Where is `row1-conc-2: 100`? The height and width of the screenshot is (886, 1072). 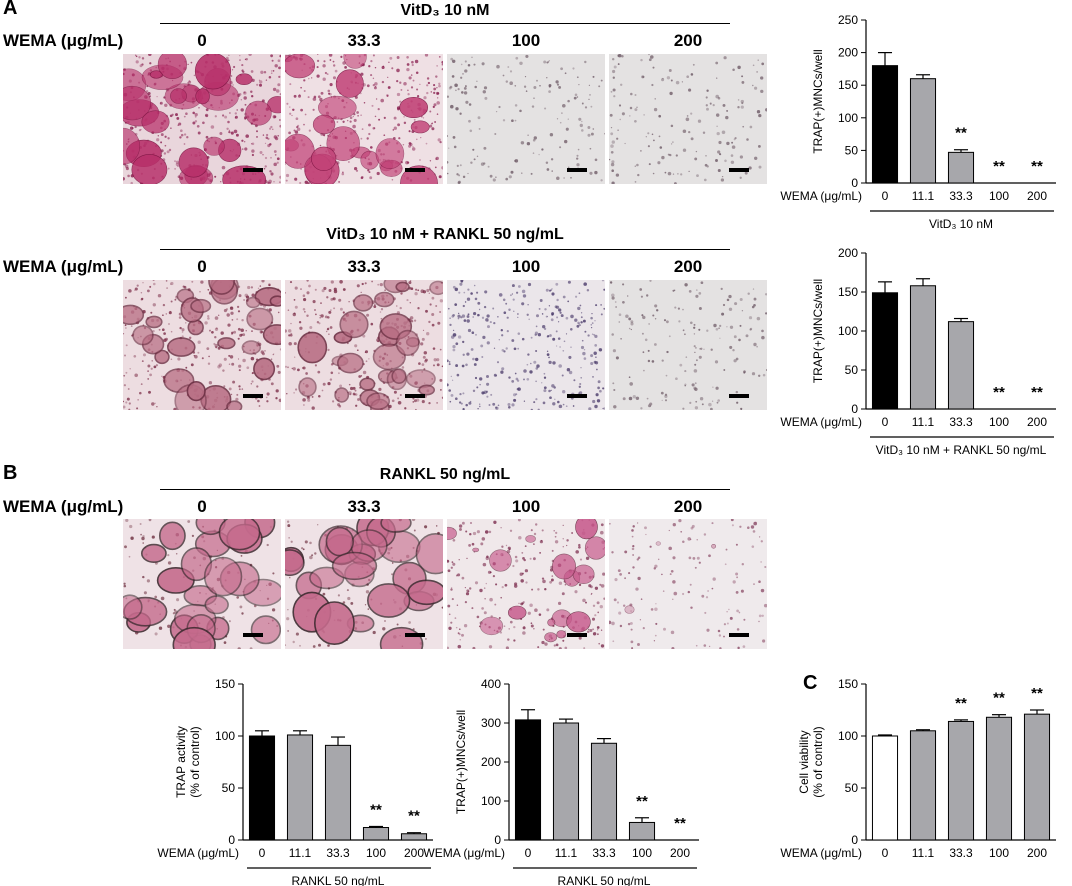 row1-conc-2: 100 is located at coordinates (526, 40).